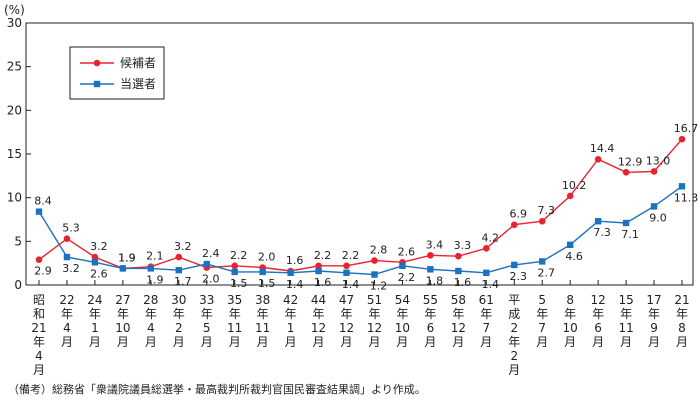 The image size is (698, 401). I want to click on x-tick-label: 47 年 12 月, so click(346, 321).